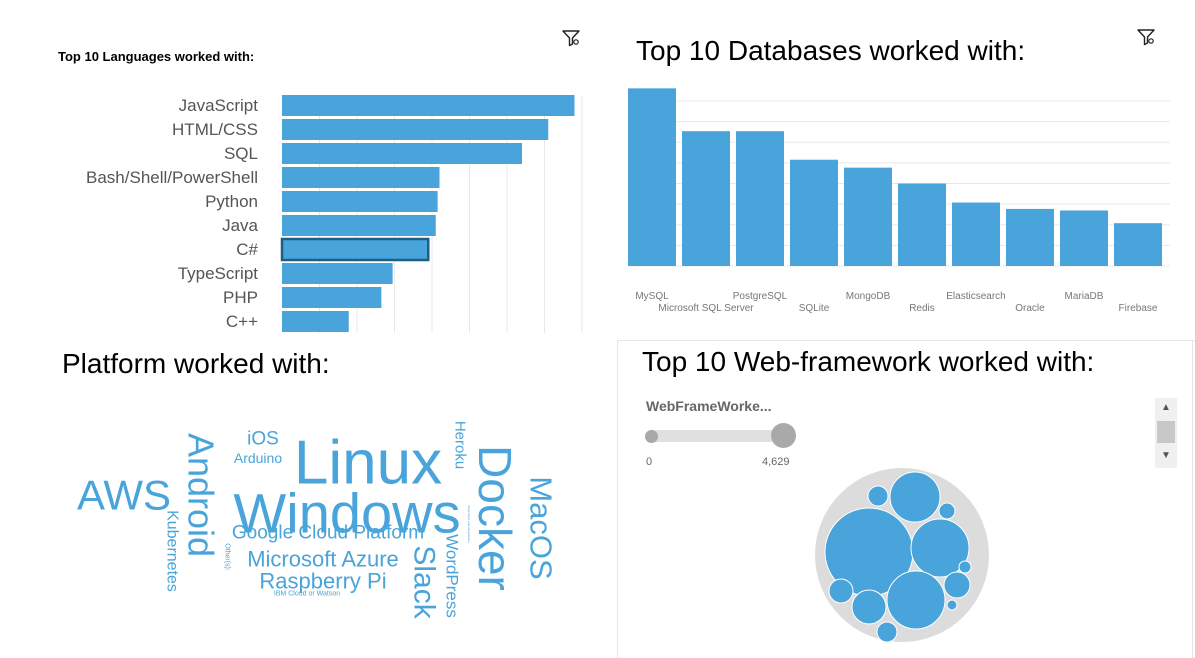  What do you see at coordinates (247, 249) in the screenshot?
I see `languages-tick-label-c: C#` at bounding box center [247, 249].